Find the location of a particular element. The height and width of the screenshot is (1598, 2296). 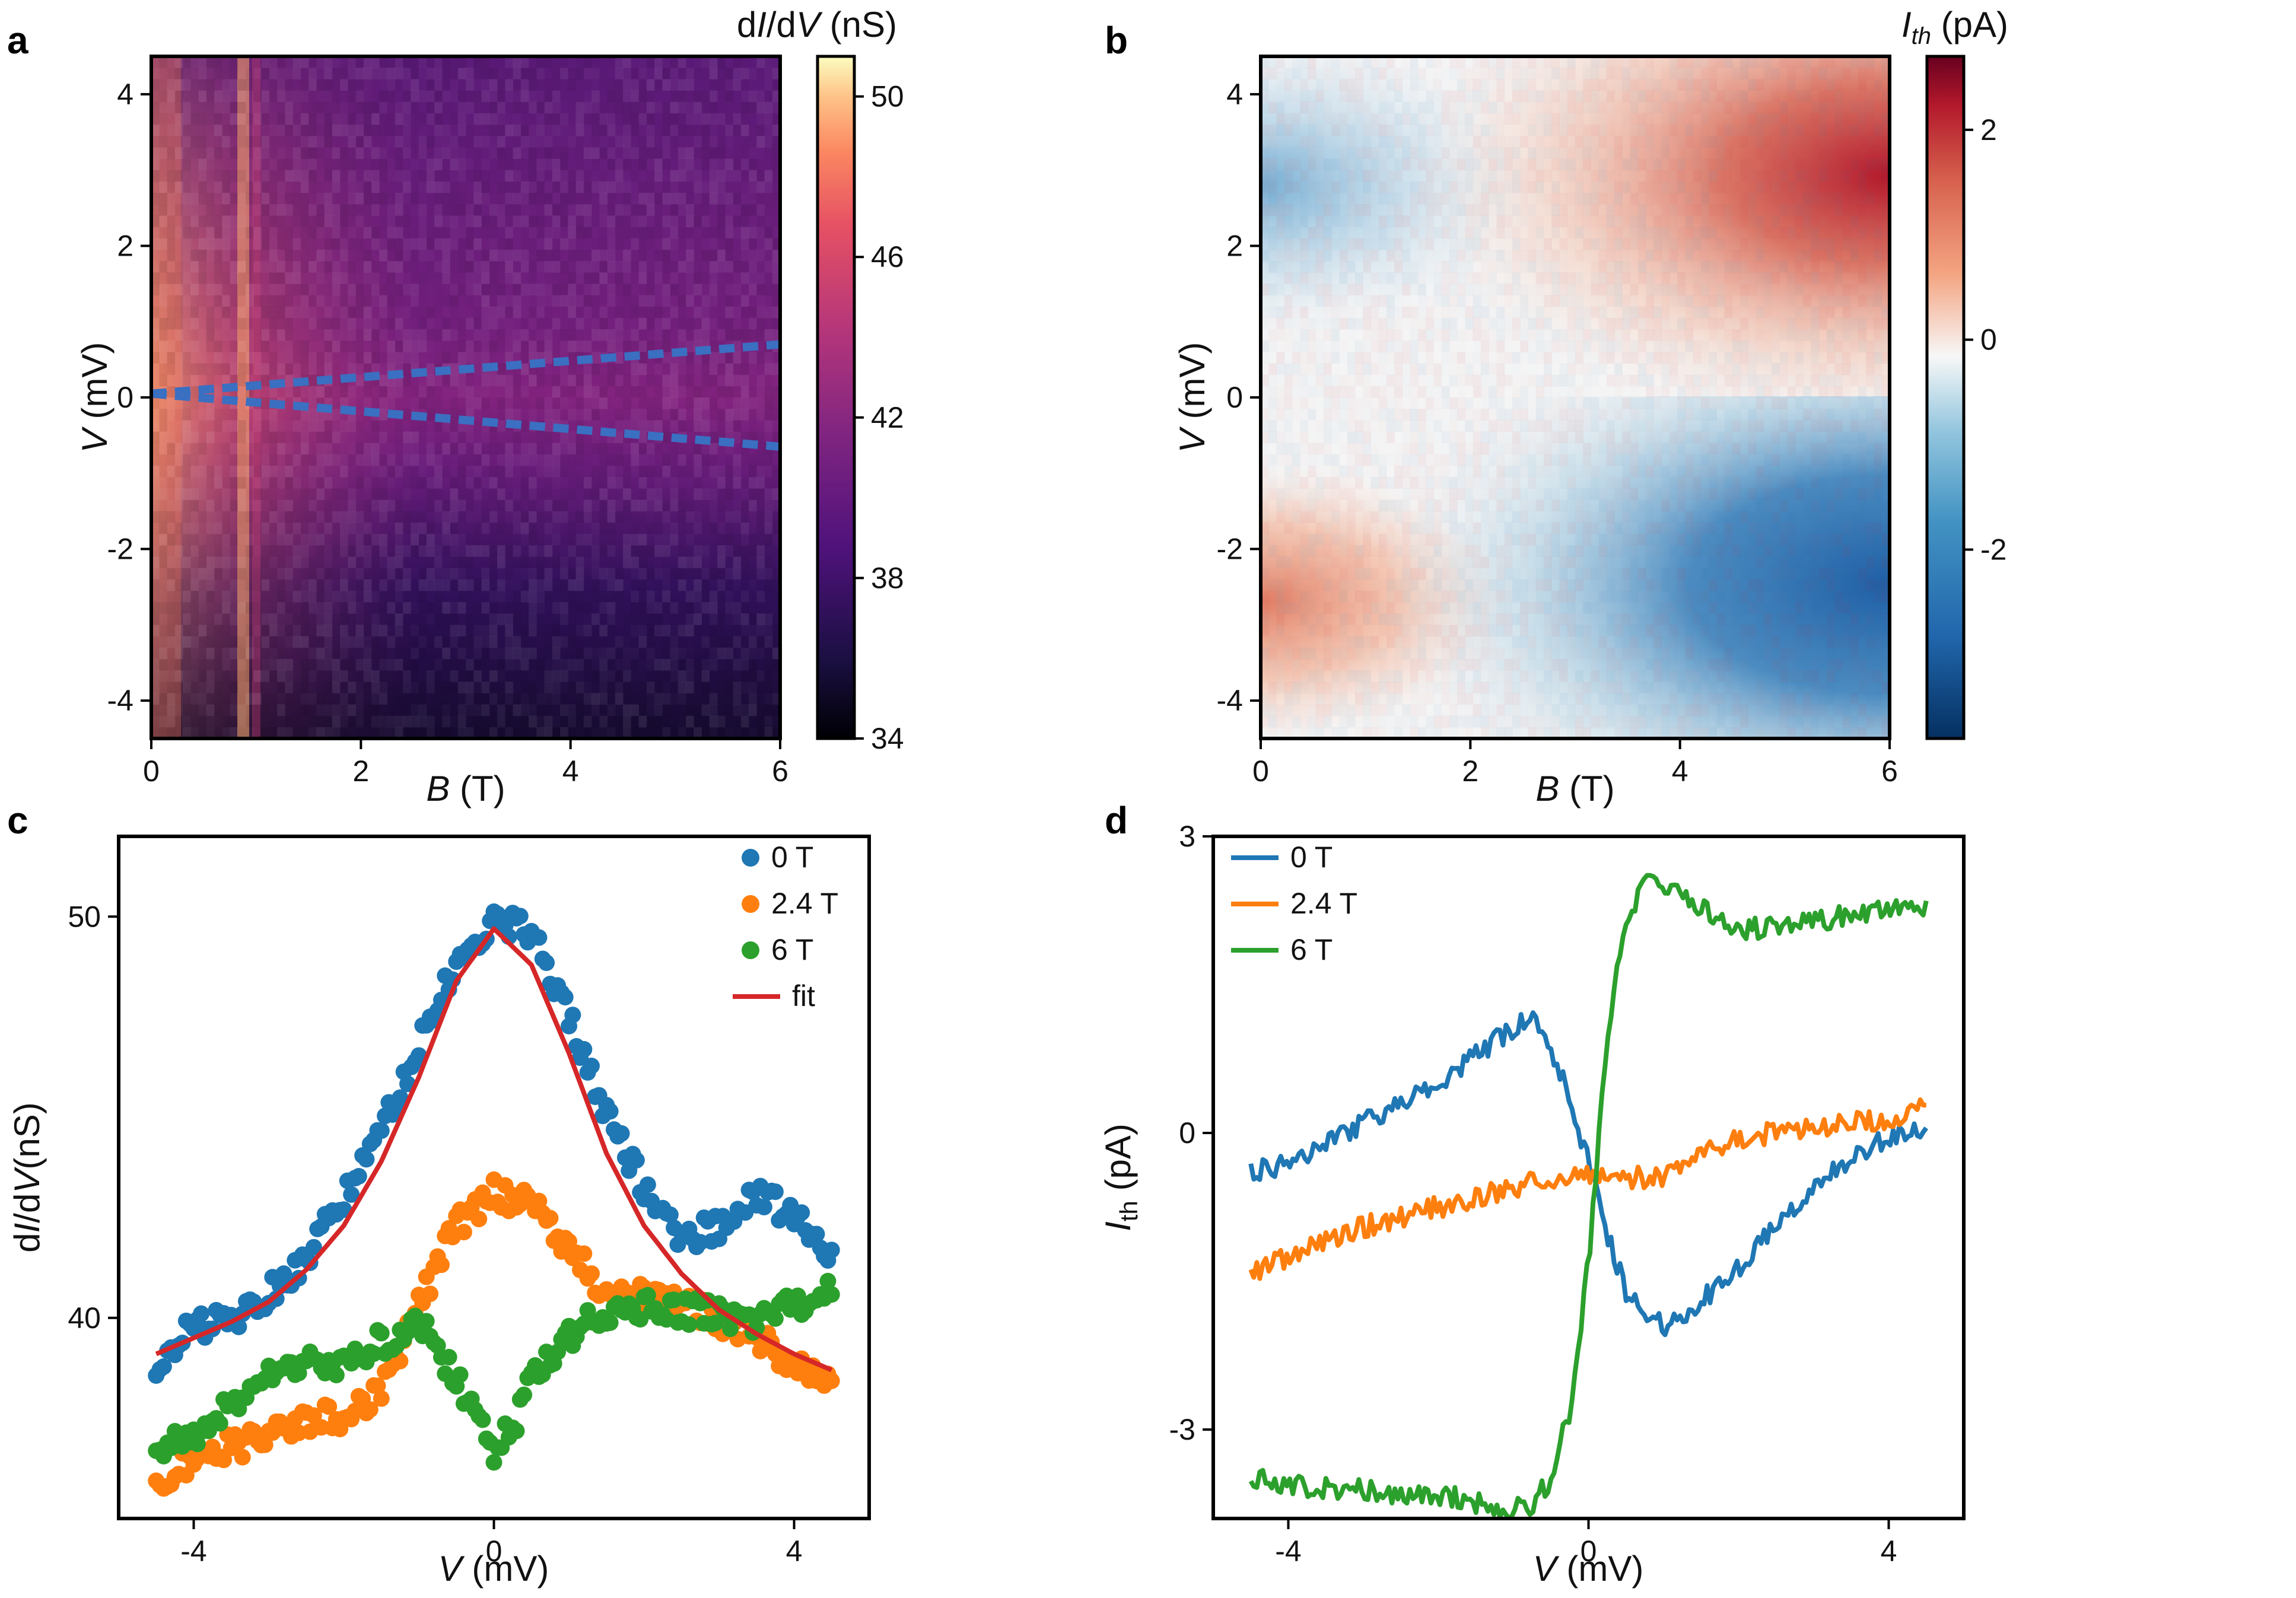

panel-d-ytick-label: 0 is located at coordinates (1187, 1133).